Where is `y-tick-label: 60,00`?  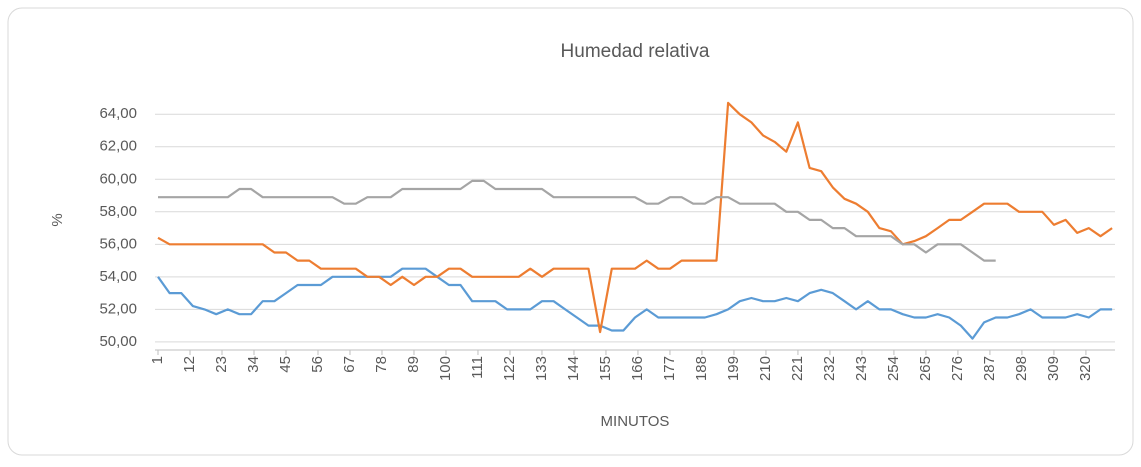
y-tick-label: 60,00 is located at coordinates (118, 178).